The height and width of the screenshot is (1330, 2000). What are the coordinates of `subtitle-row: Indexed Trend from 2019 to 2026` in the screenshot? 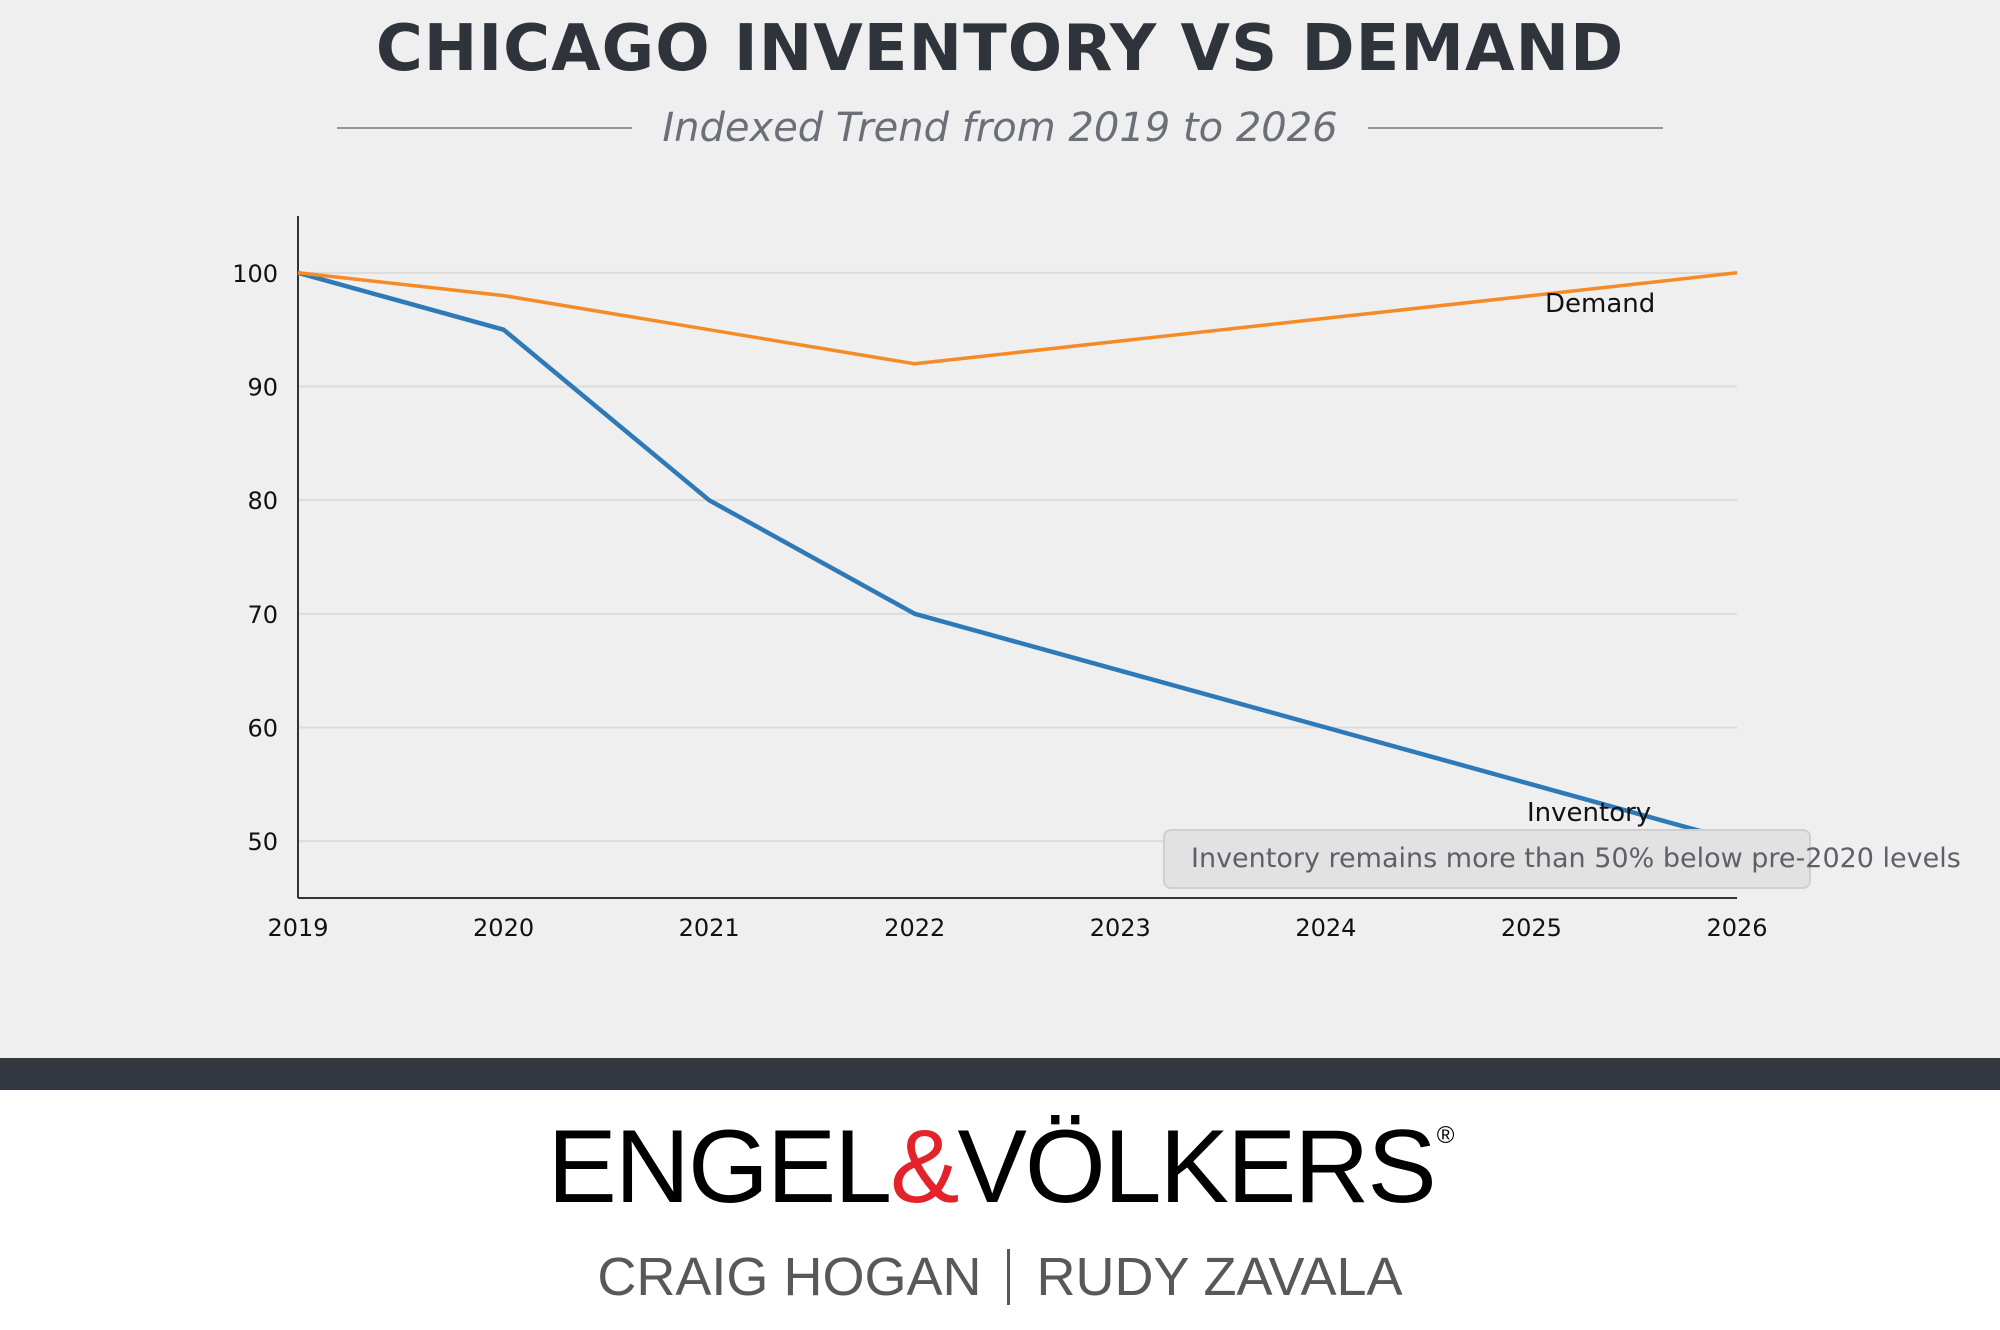 It's located at (1000, 128).